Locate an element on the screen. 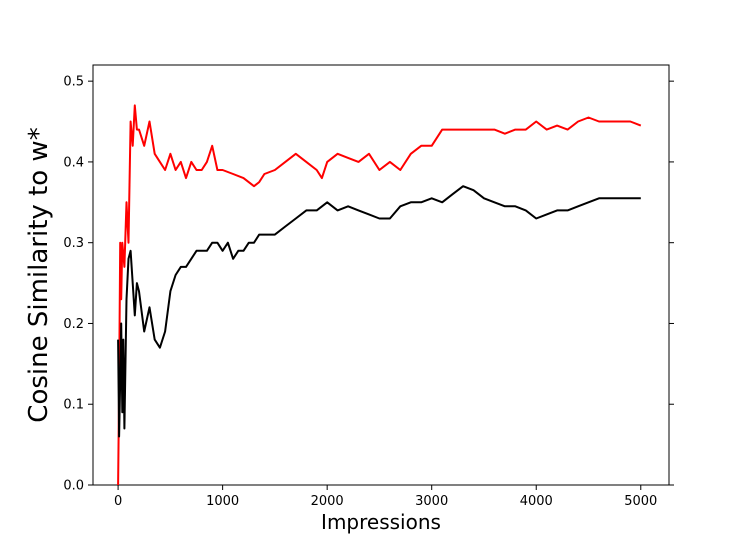 The image size is (740, 549). x-tick-label: 2000 is located at coordinates (327, 501).